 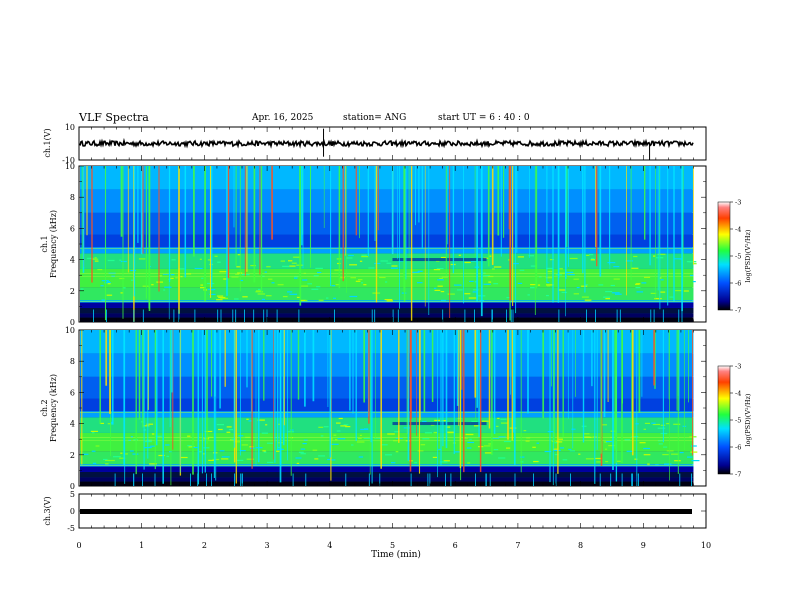 What do you see at coordinates (439, 260) in the screenshot?
I see `spectrogram-dip` at bounding box center [439, 260].